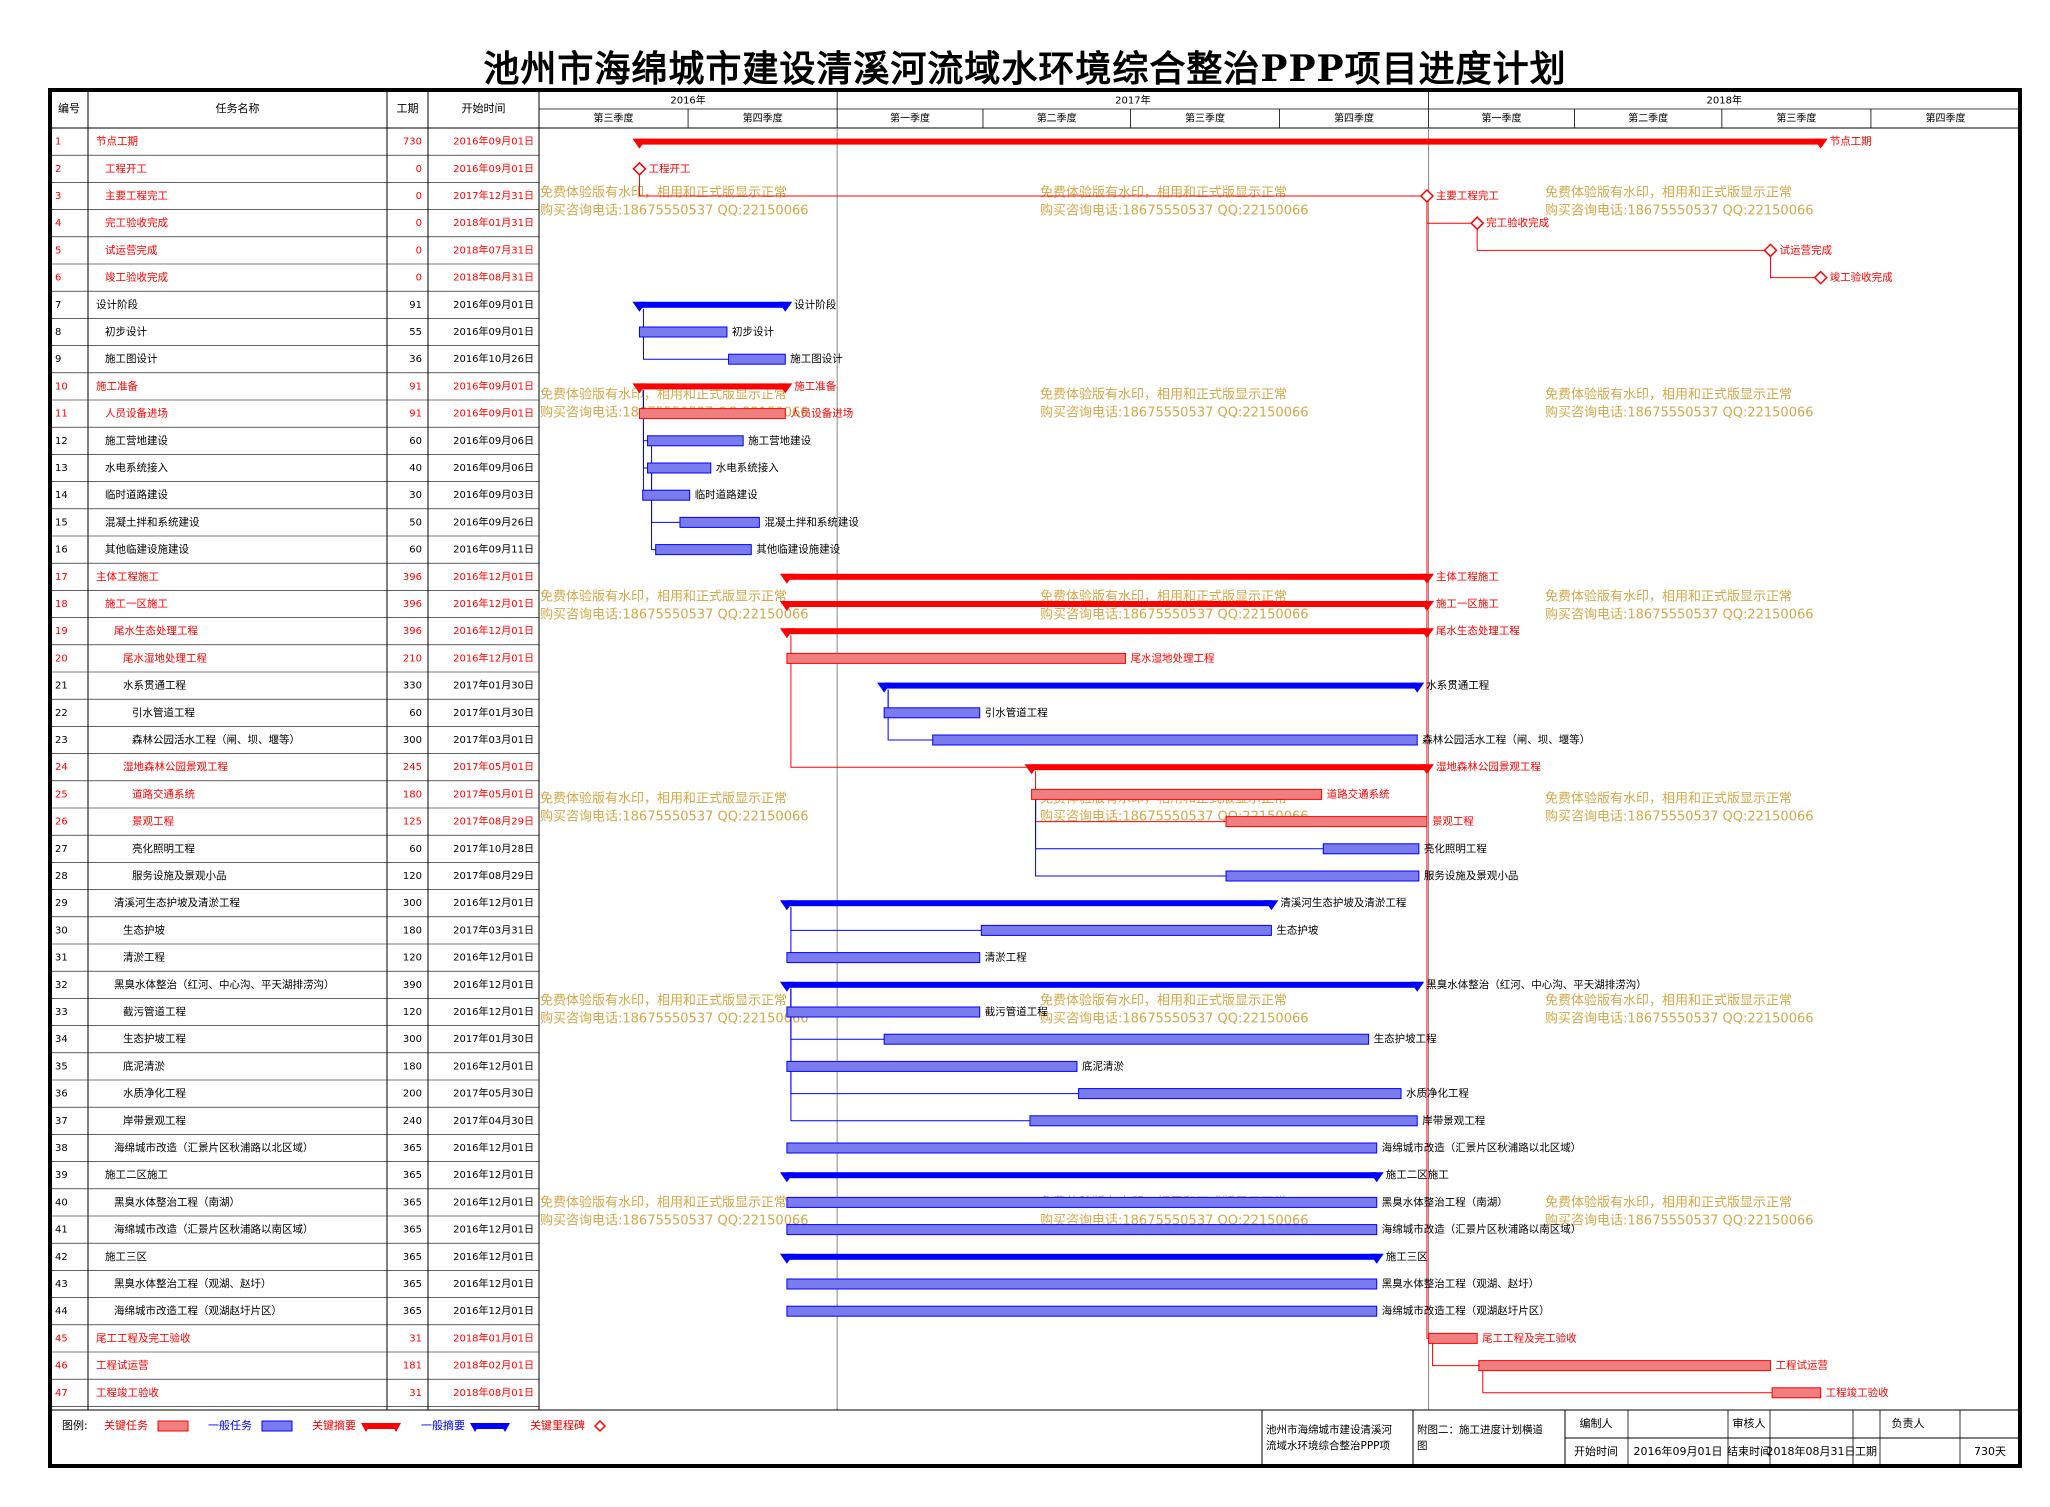  What do you see at coordinates (639, 168) in the screenshot?
I see `milestone-marker` at bounding box center [639, 168].